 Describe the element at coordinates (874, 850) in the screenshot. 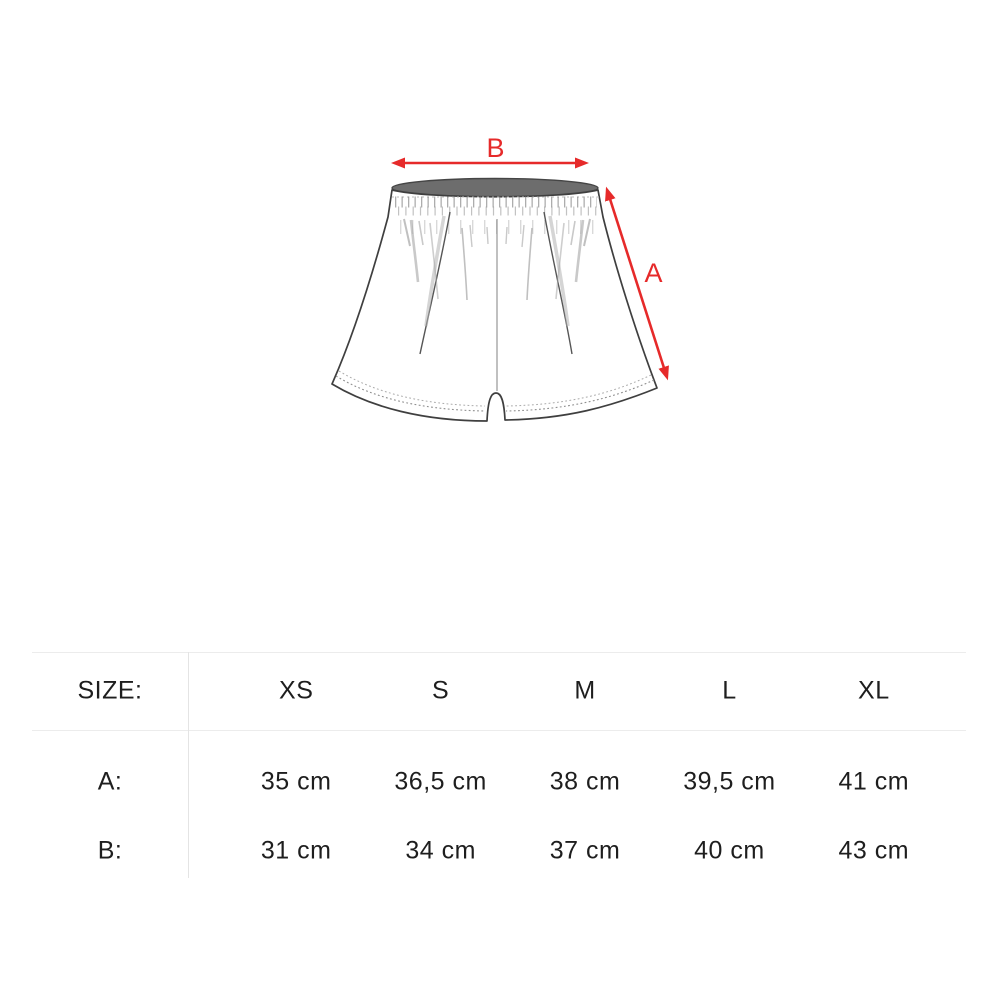

I see `b-value-xl: 43 cm` at that location.